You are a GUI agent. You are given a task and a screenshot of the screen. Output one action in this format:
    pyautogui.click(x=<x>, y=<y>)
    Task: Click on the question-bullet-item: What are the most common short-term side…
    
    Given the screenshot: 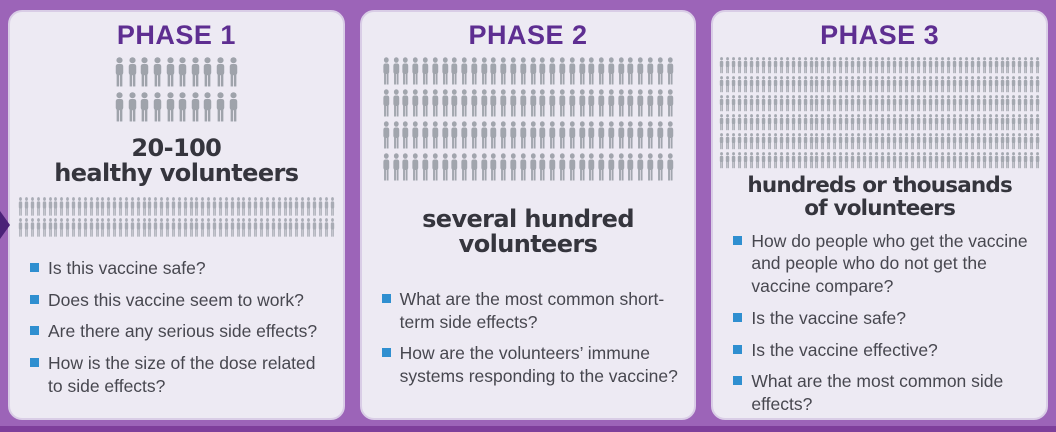 What is the action you would take?
    pyautogui.click(x=531, y=311)
    